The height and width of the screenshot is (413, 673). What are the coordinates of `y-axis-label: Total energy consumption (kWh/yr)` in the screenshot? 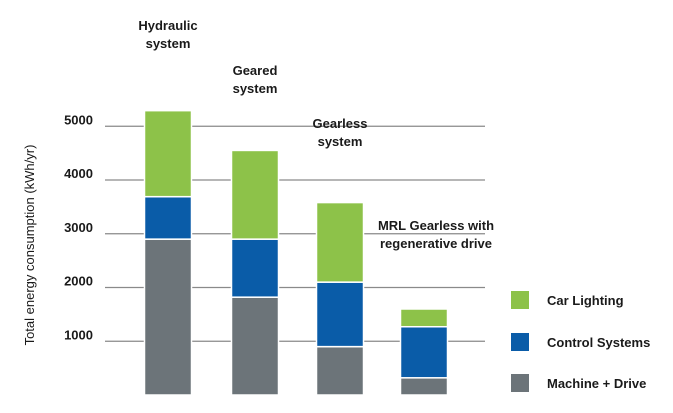 It's located at (29, 245).